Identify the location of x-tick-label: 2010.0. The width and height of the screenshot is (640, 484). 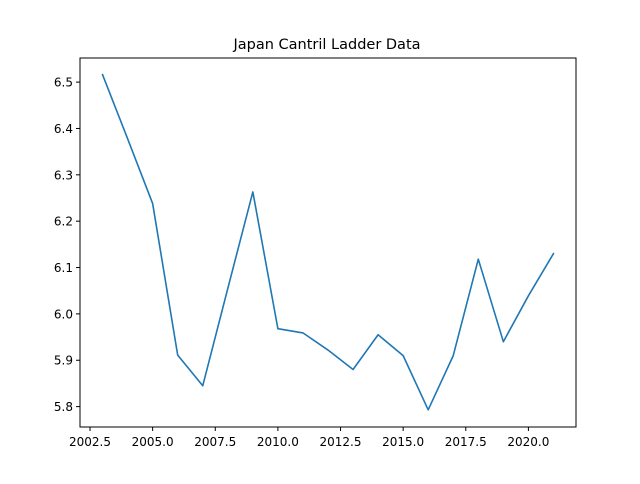
(278, 442).